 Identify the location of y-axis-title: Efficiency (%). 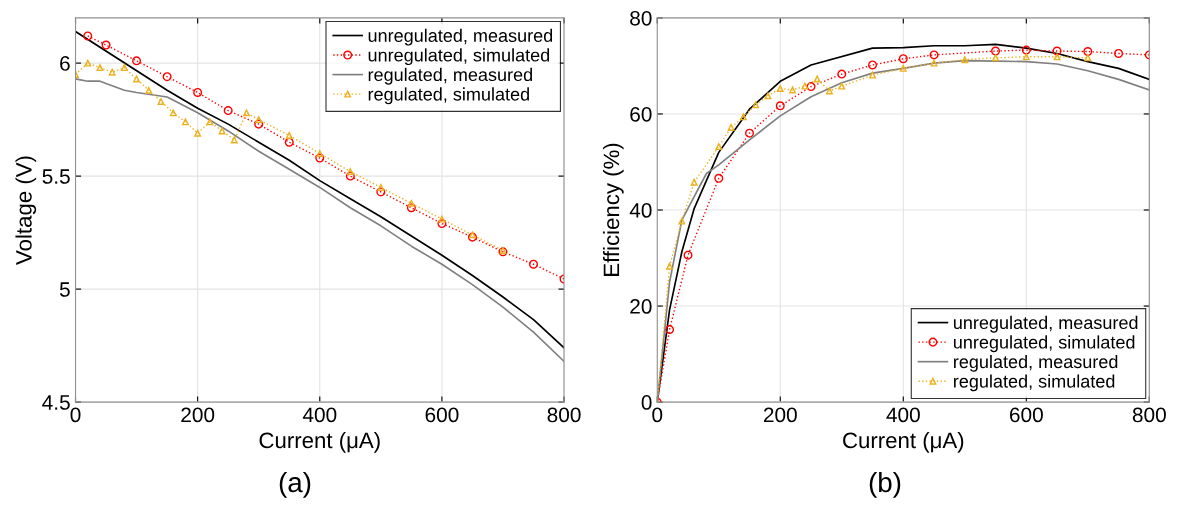
(613, 209).